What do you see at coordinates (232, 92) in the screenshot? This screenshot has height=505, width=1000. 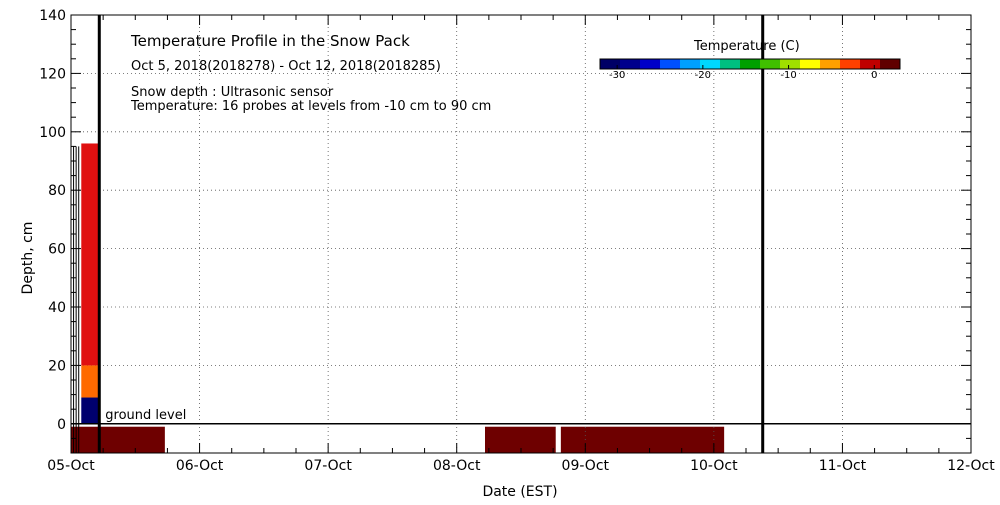 I see `note-snow-depth: Snow depth : Ultrasonic sensor` at bounding box center [232, 92].